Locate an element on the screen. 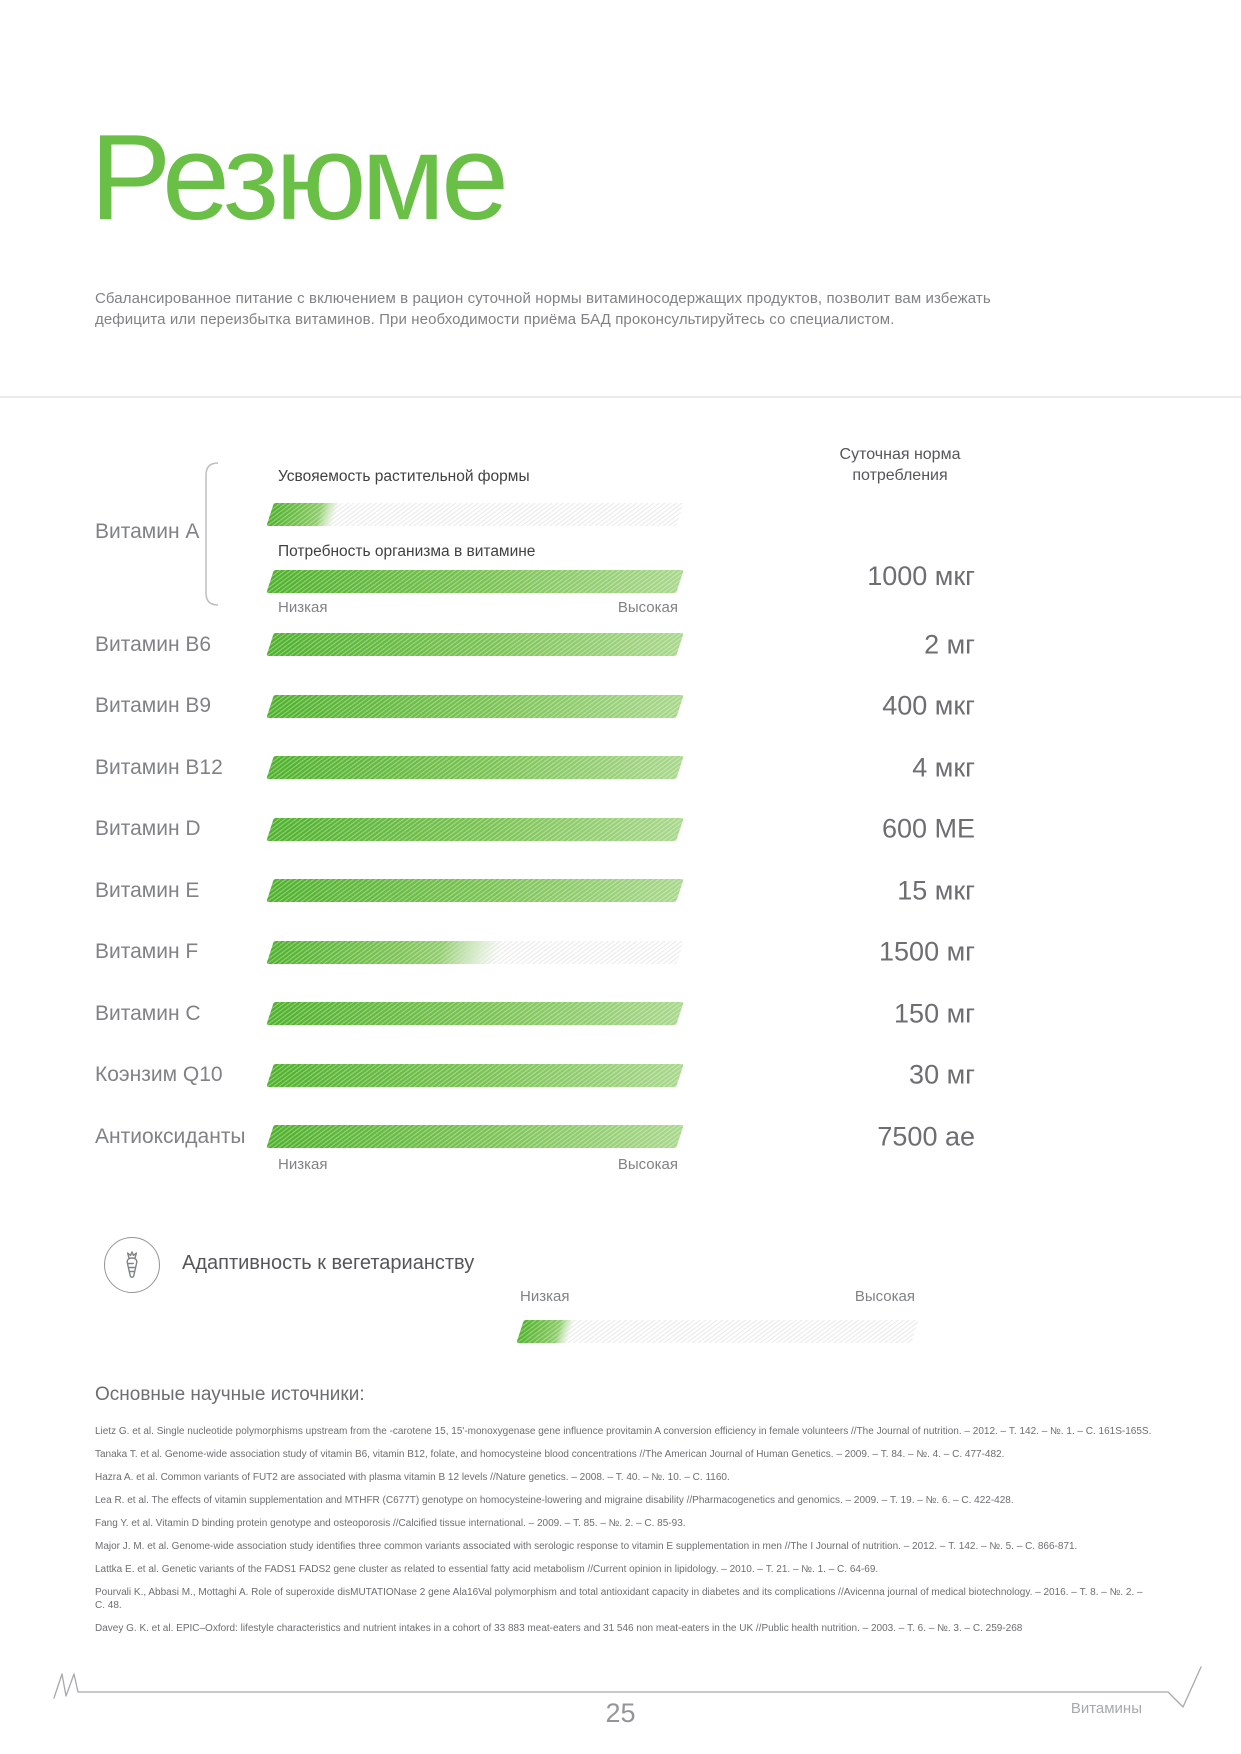  bar-vitamin-a-need is located at coordinates (475, 581).